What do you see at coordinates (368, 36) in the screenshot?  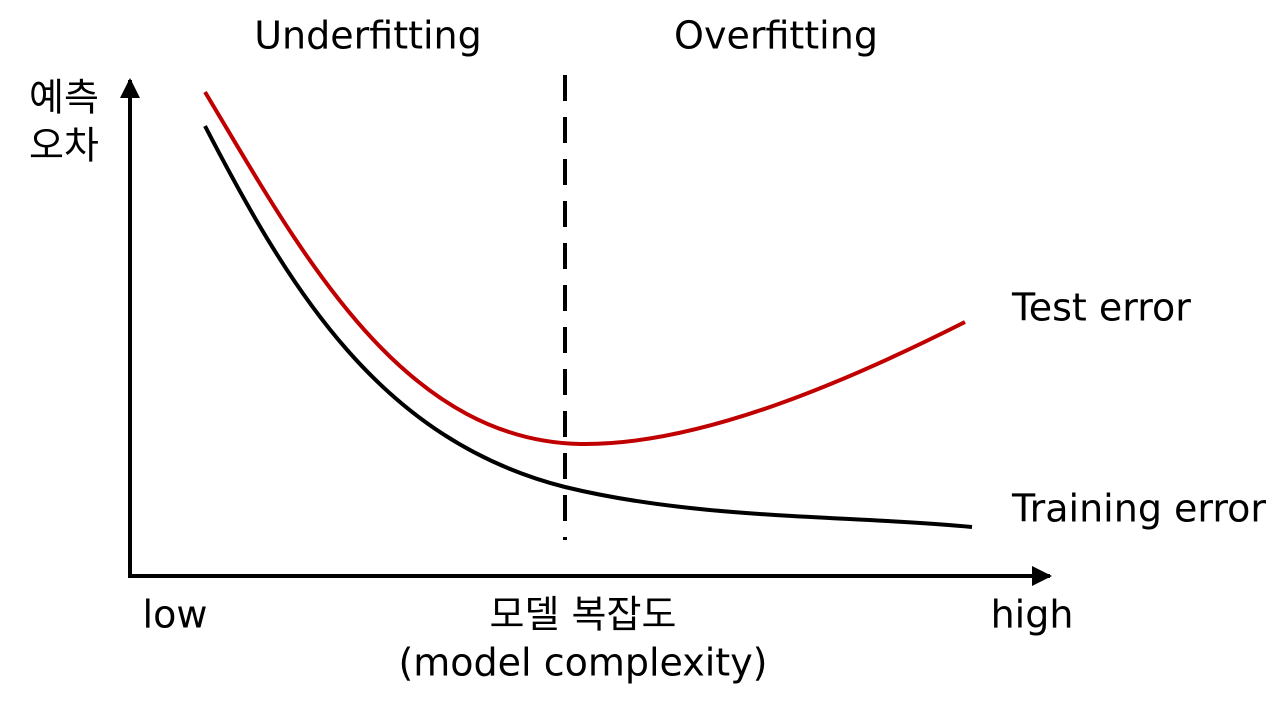 I see `region-label: Underfitting` at bounding box center [368, 36].